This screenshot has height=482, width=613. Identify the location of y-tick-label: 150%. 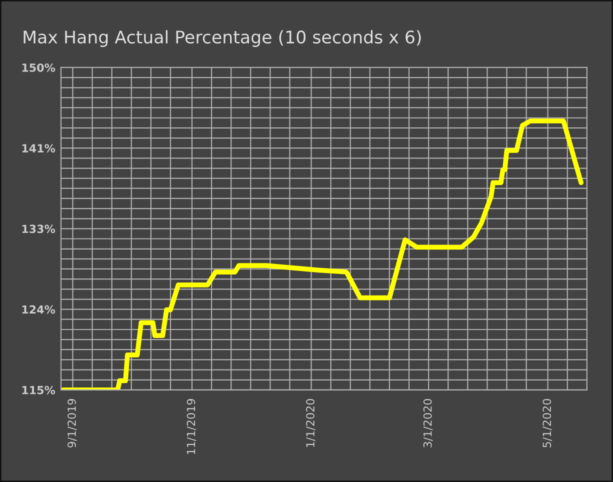
(39, 67).